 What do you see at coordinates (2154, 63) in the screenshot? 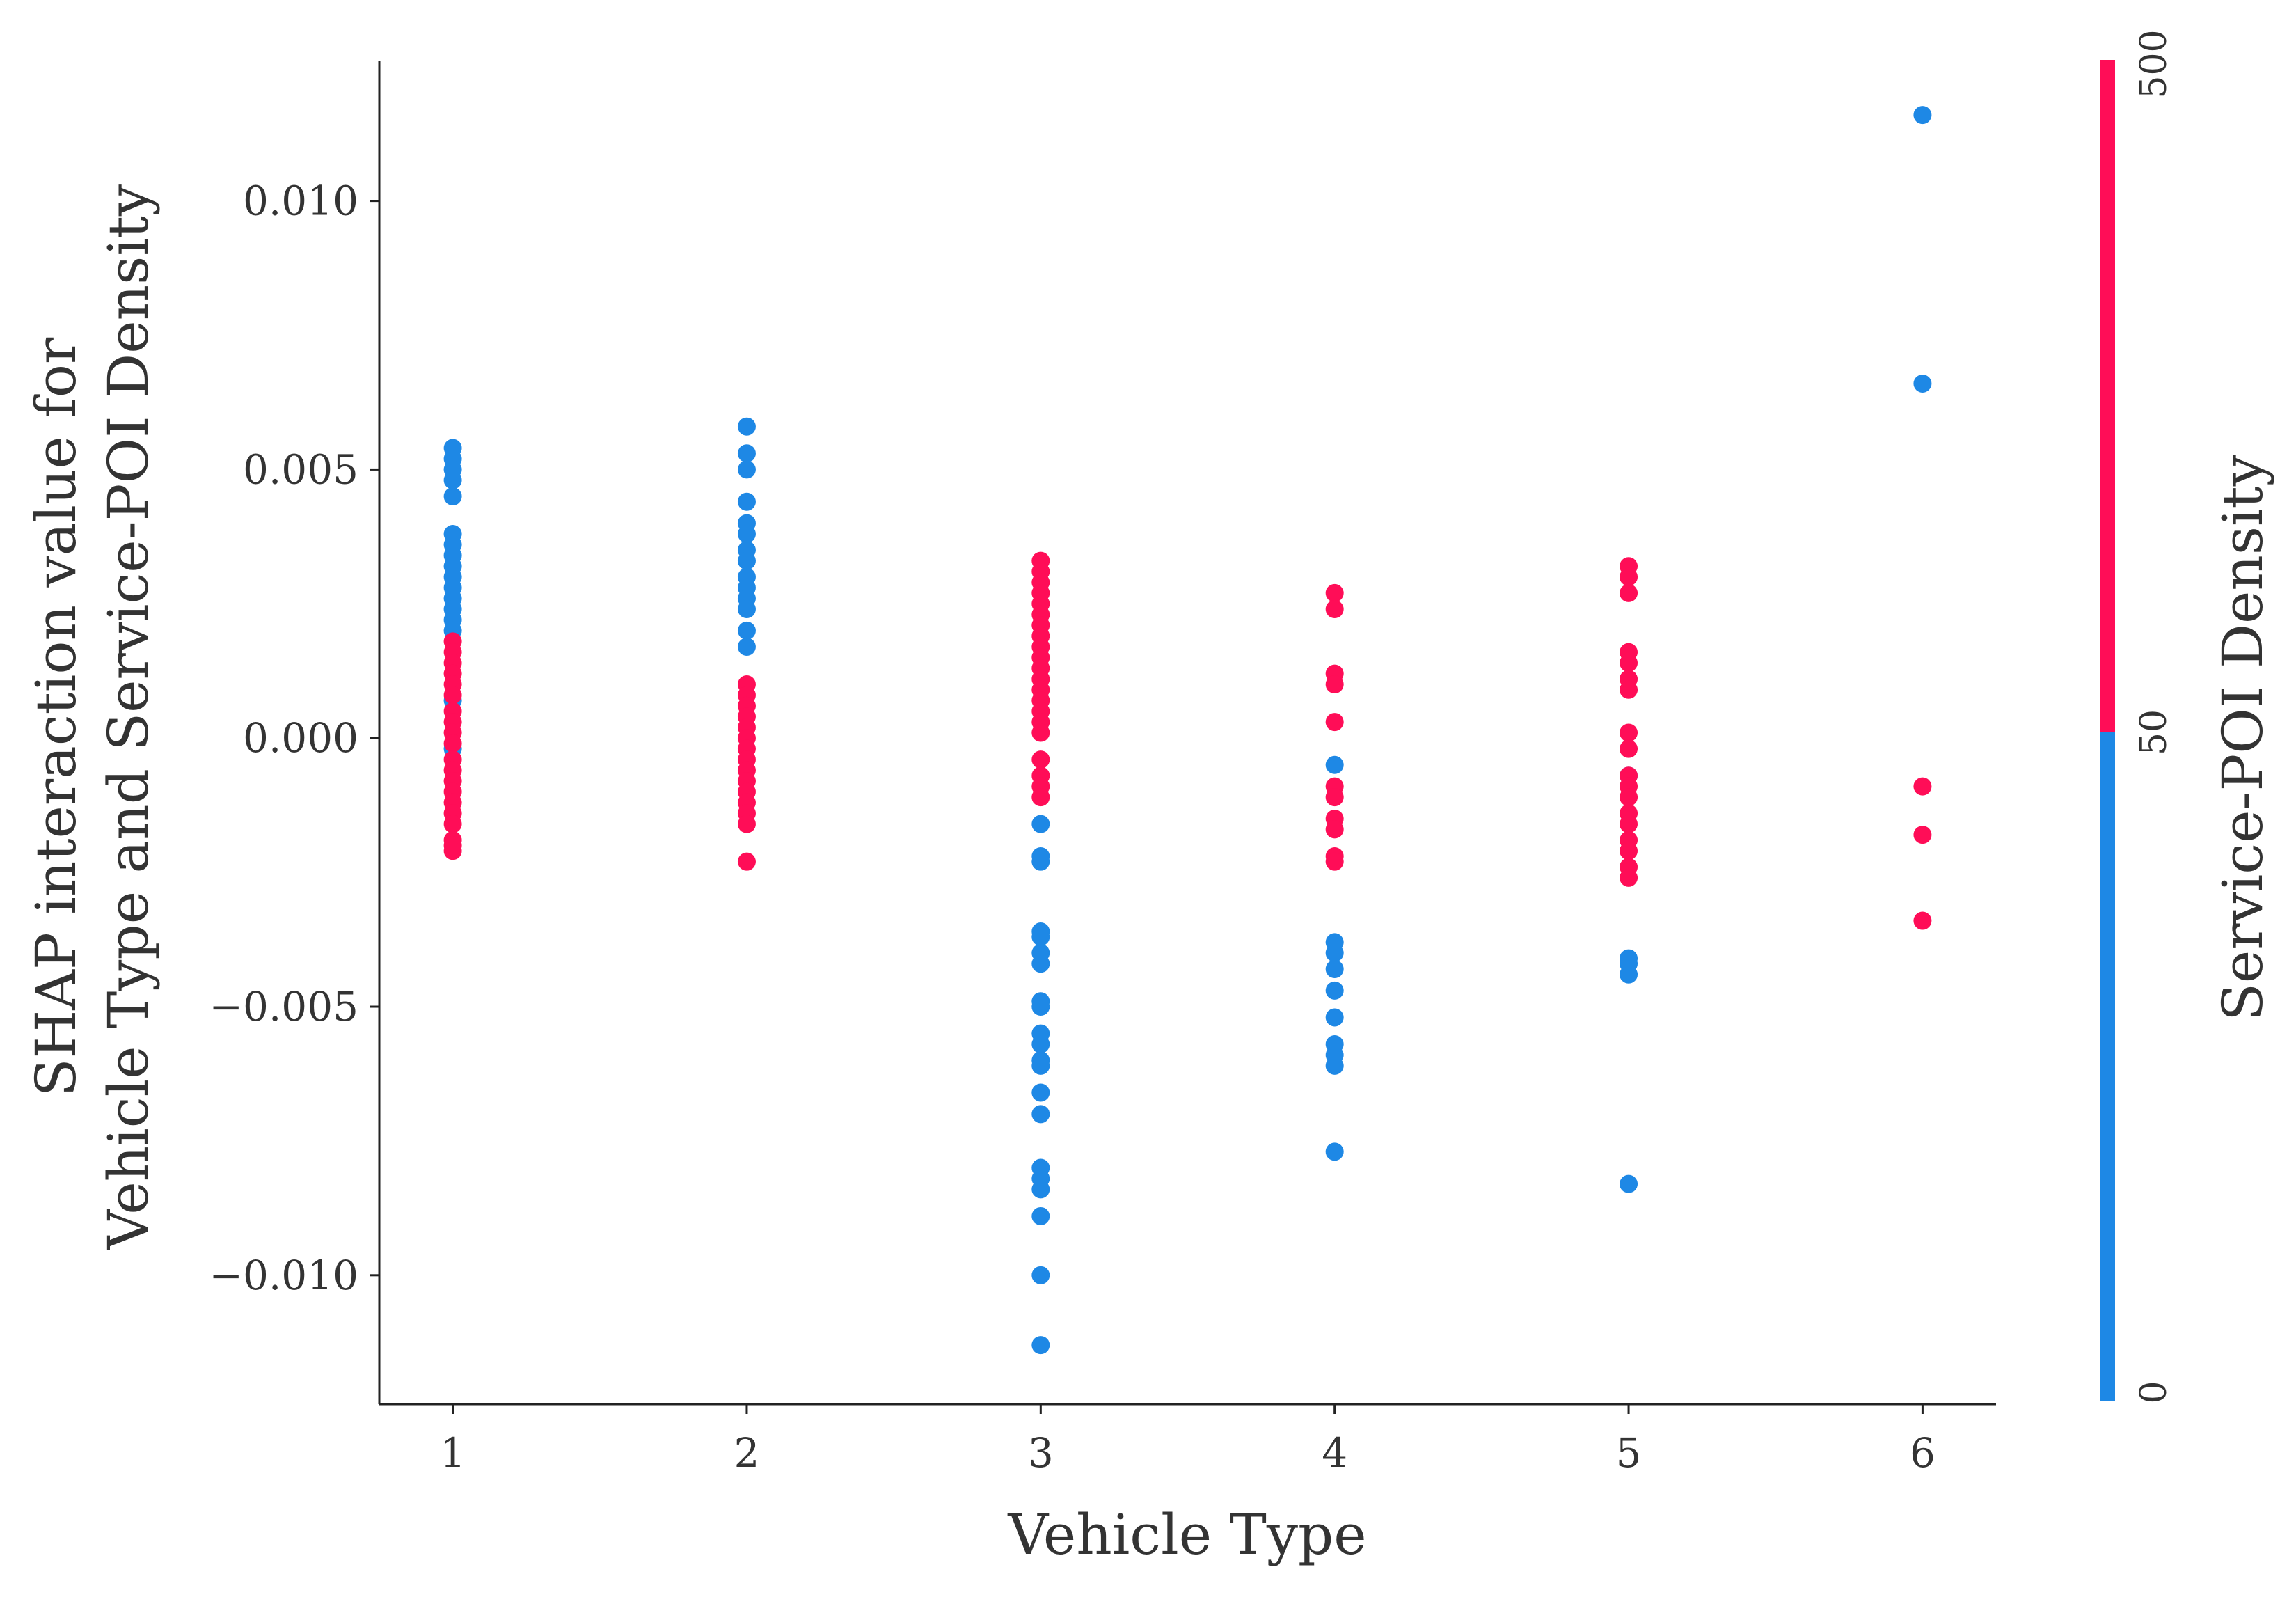
I see `colorbar-tick-500: 500` at bounding box center [2154, 63].